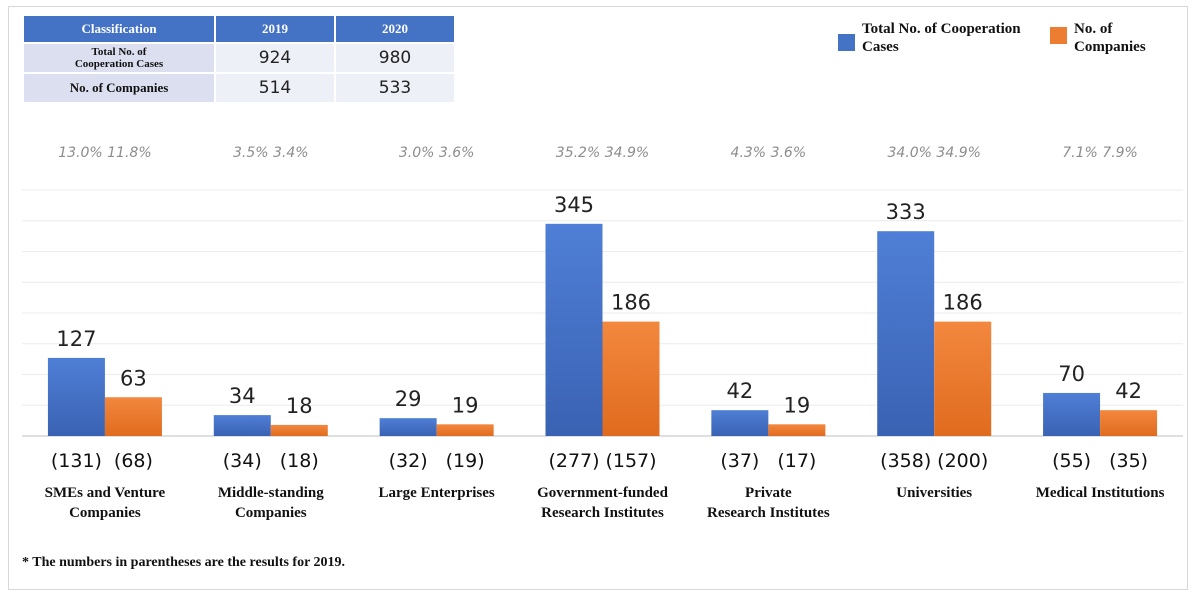  I want to click on previous-year-label-total: (358), so click(905, 461).